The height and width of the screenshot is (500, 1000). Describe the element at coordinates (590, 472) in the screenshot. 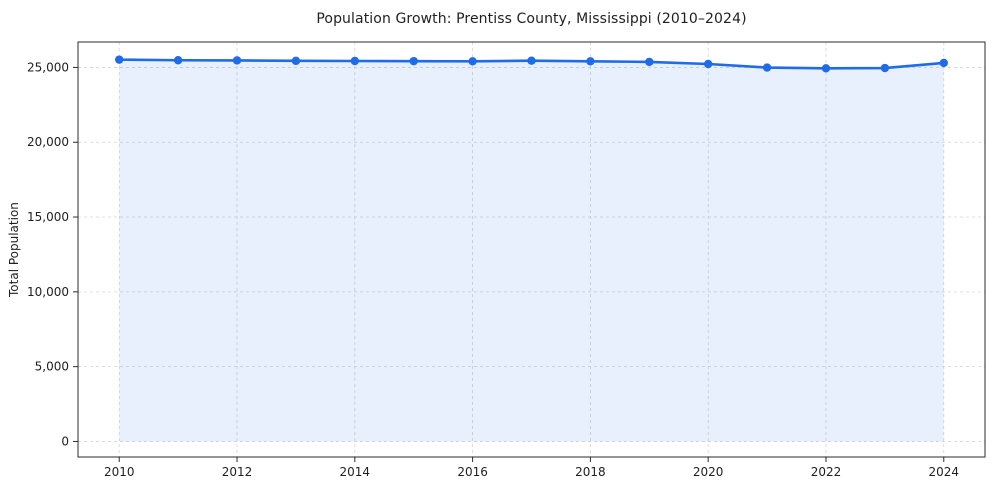

I see `x-tick-label: 2018` at that location.